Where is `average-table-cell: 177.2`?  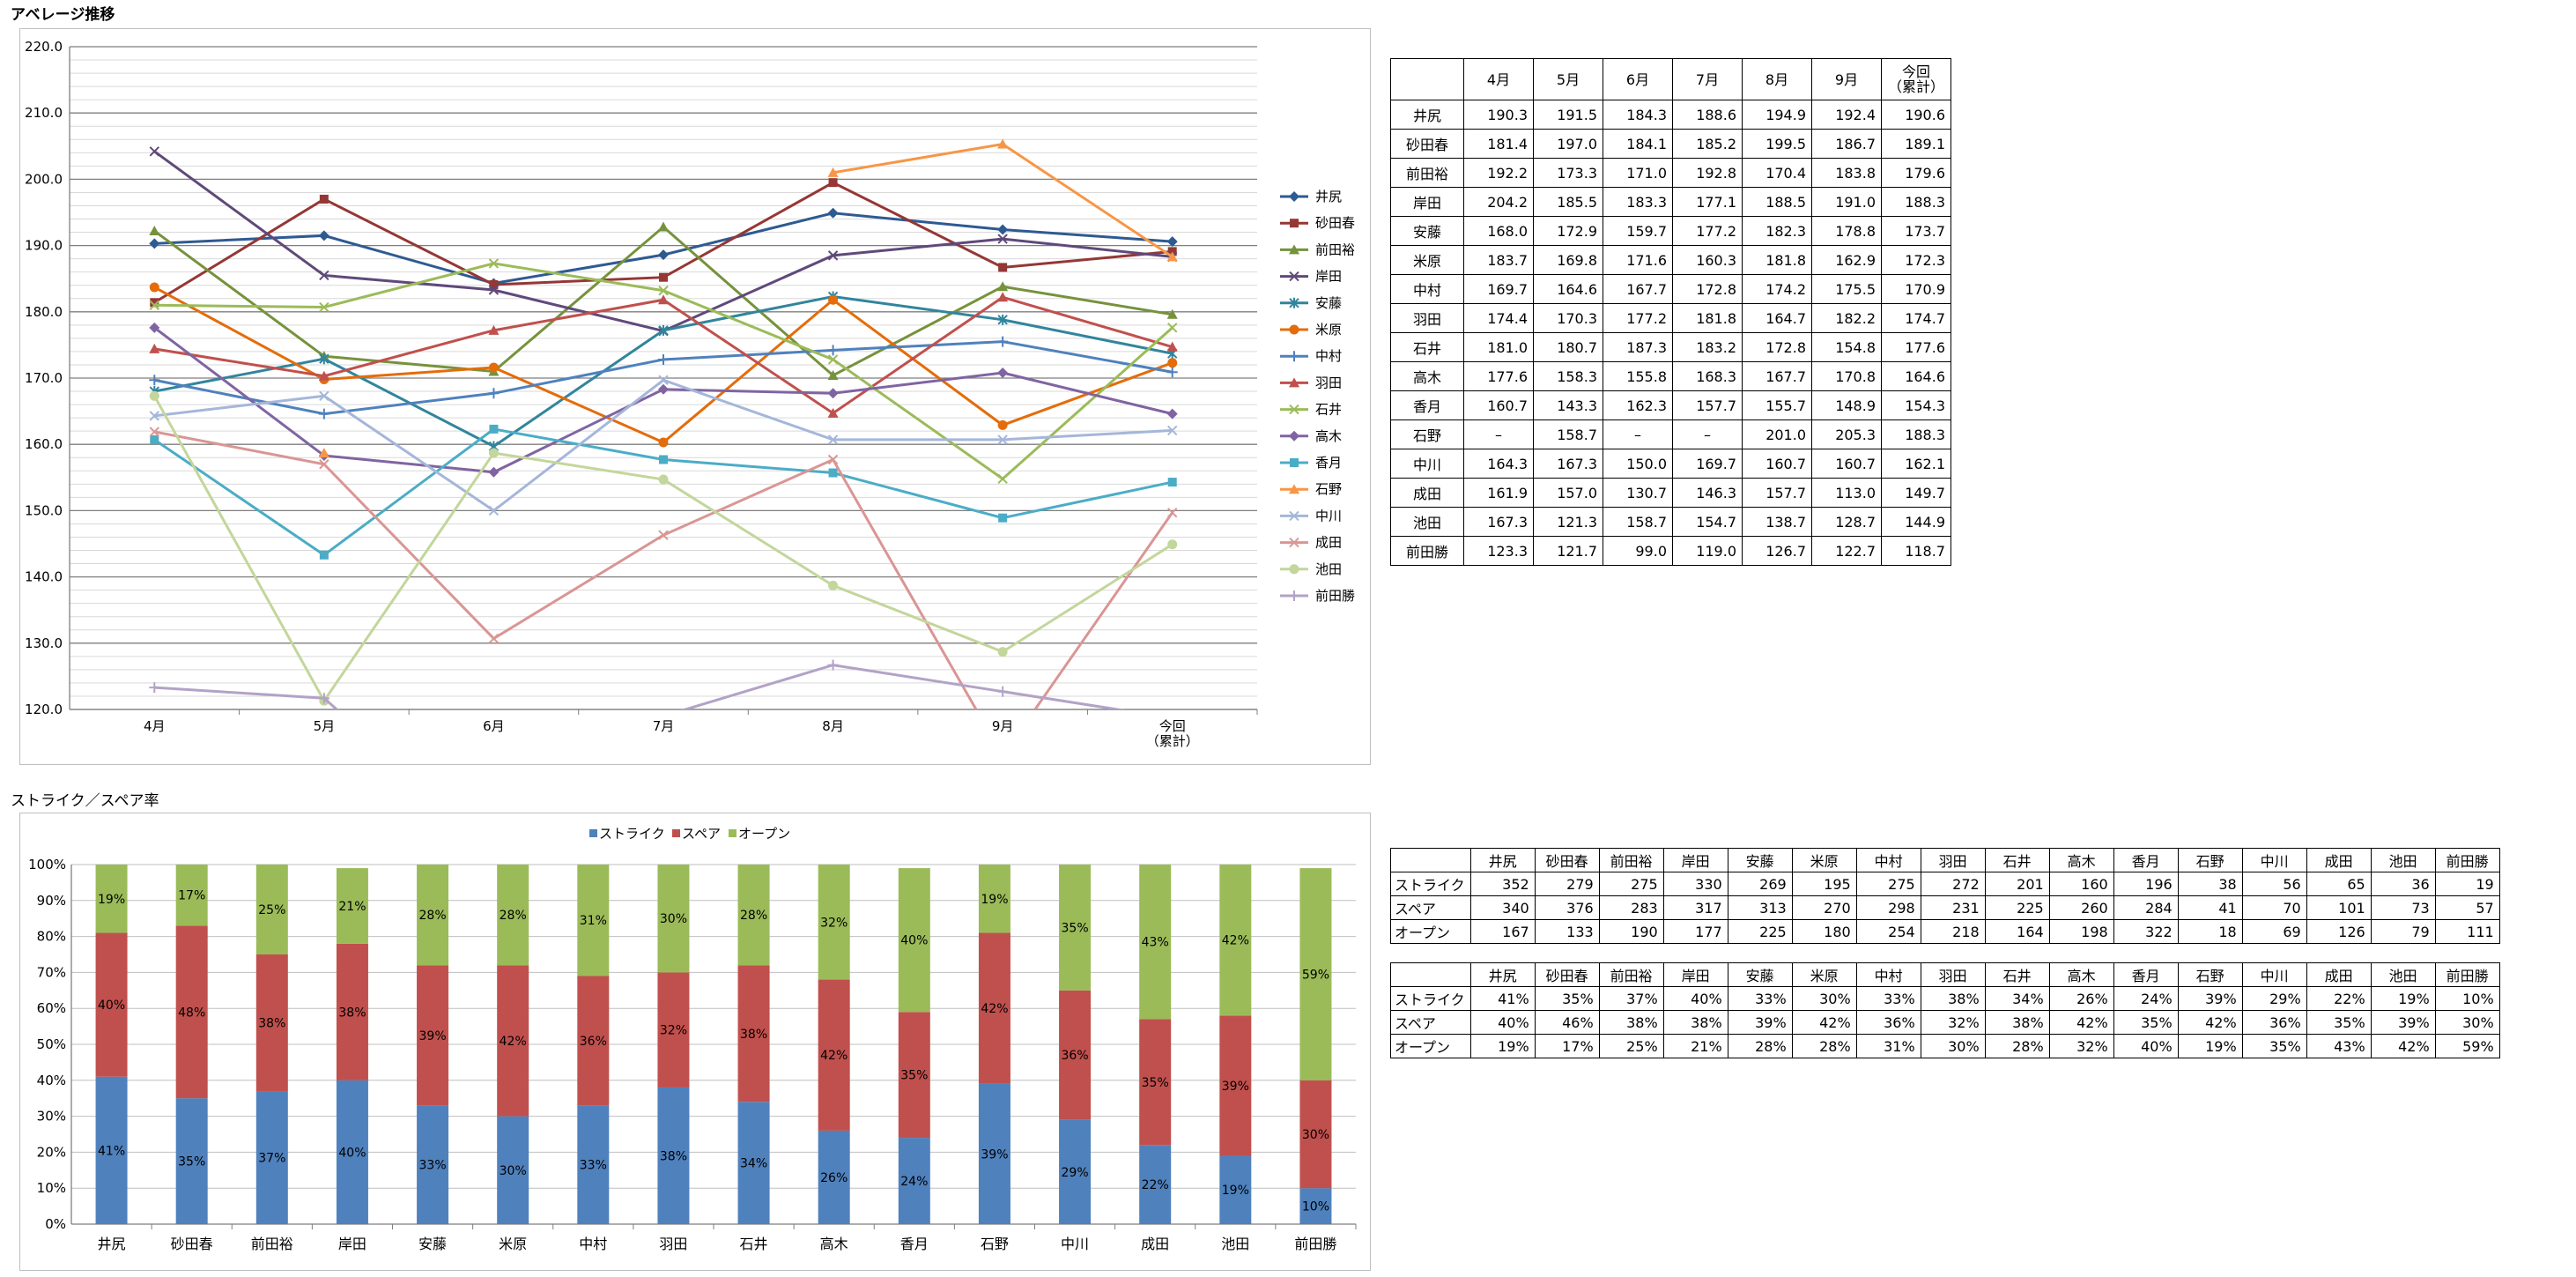
average-table-cell: 177.2 is located at coordinates (1638, 318).